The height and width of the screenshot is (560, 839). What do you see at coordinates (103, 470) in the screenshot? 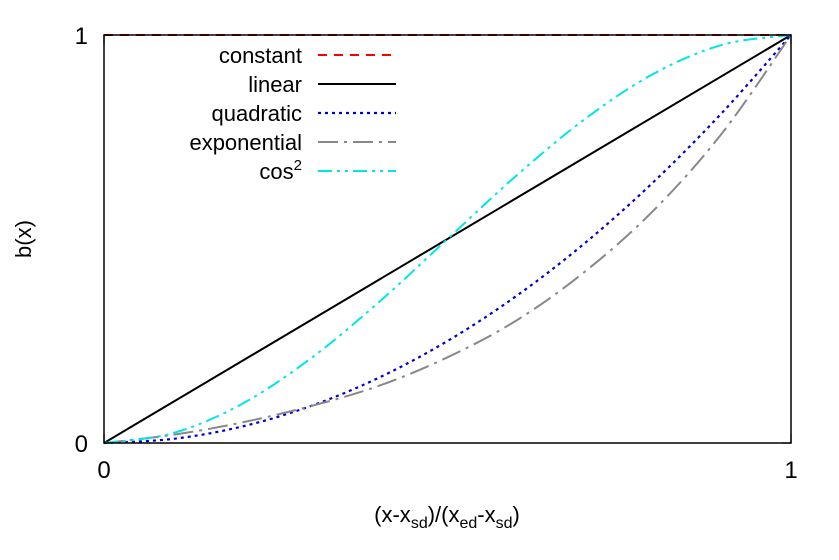
I see `x-tick-label-0: 0` at bounding box center [103, 470].